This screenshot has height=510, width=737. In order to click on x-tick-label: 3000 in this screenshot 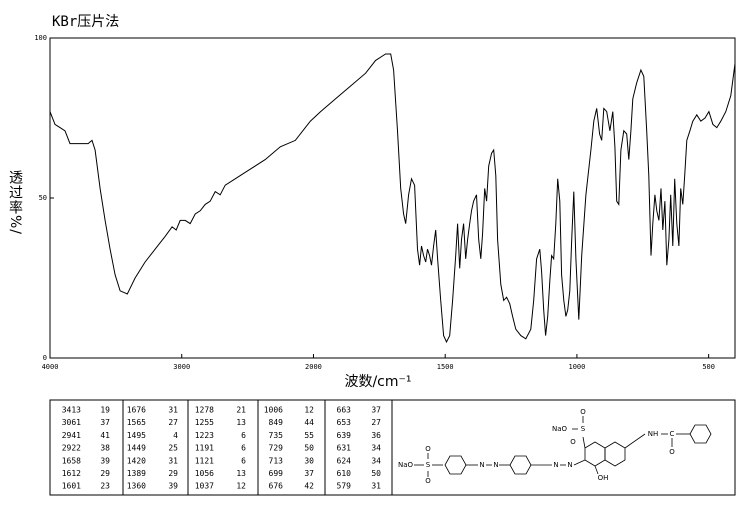, I will do `click(181, 367)`.